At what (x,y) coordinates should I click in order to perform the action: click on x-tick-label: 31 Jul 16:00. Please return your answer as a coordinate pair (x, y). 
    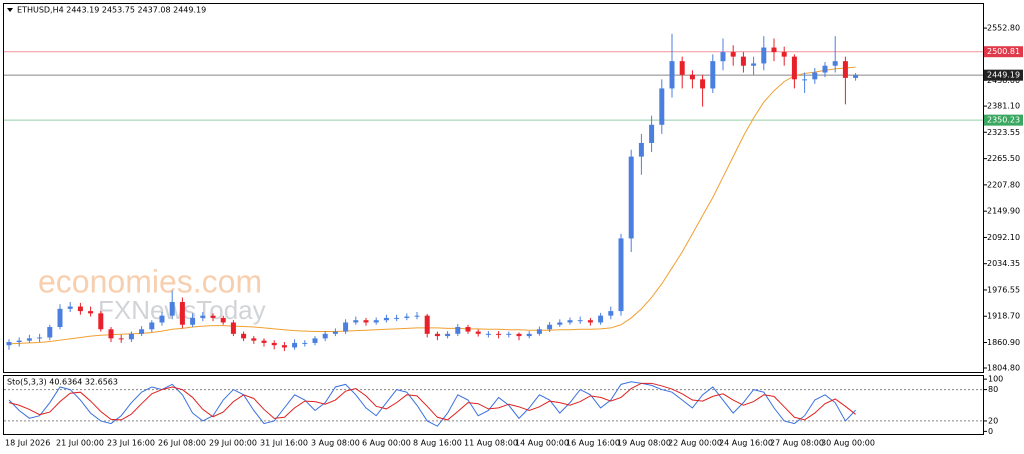
    Looking at the image, I should click on (284, 443).